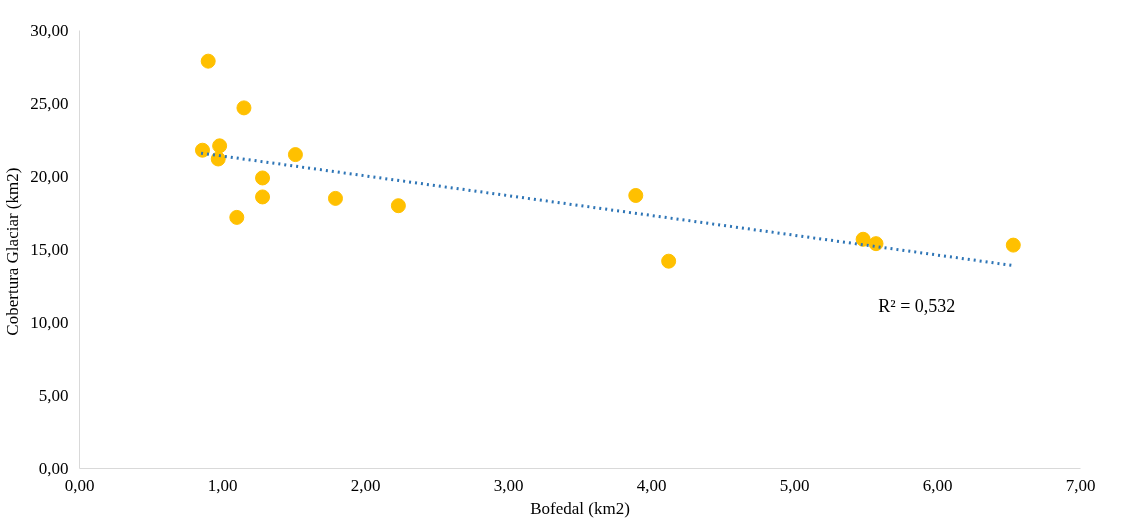 This screenshot has height=526, width=1131. Describe the element at coordinates (580, 508) in the screenshot. I see `x-axis-title: Bofedal (km2)` at that location.